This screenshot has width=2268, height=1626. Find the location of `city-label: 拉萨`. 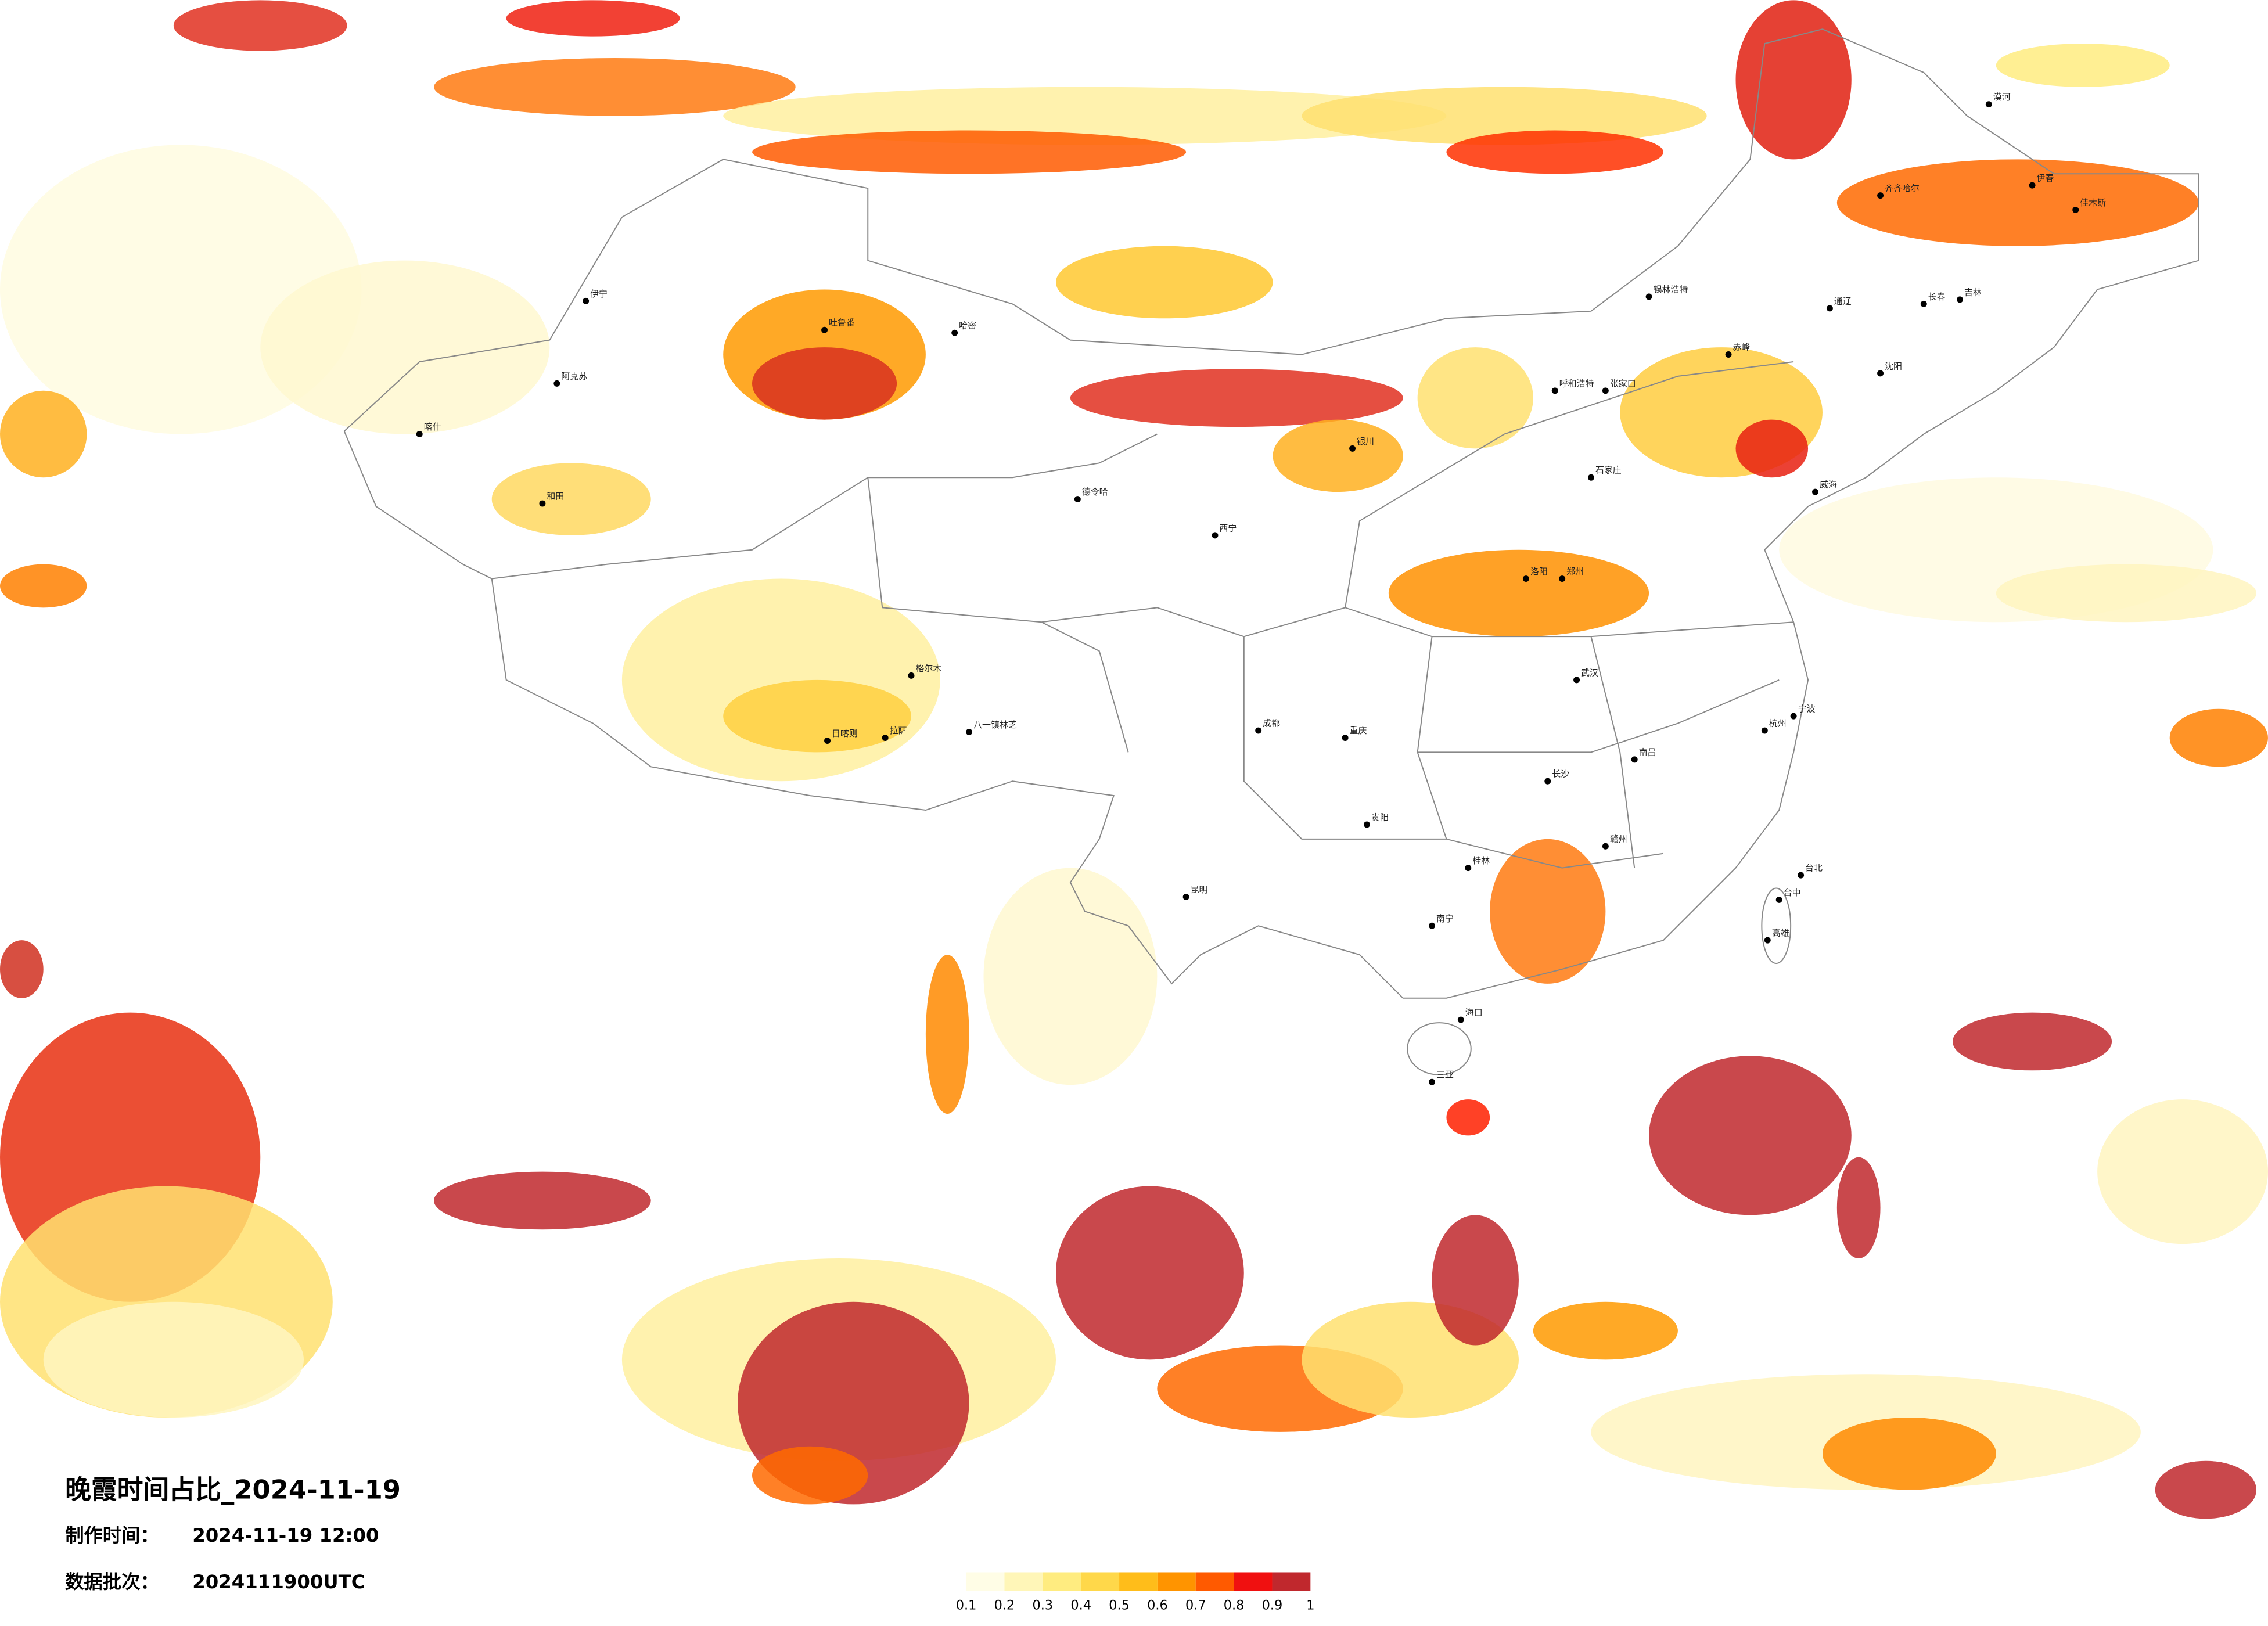

city-label: 拉萨 is located at coordinates (898, 731).